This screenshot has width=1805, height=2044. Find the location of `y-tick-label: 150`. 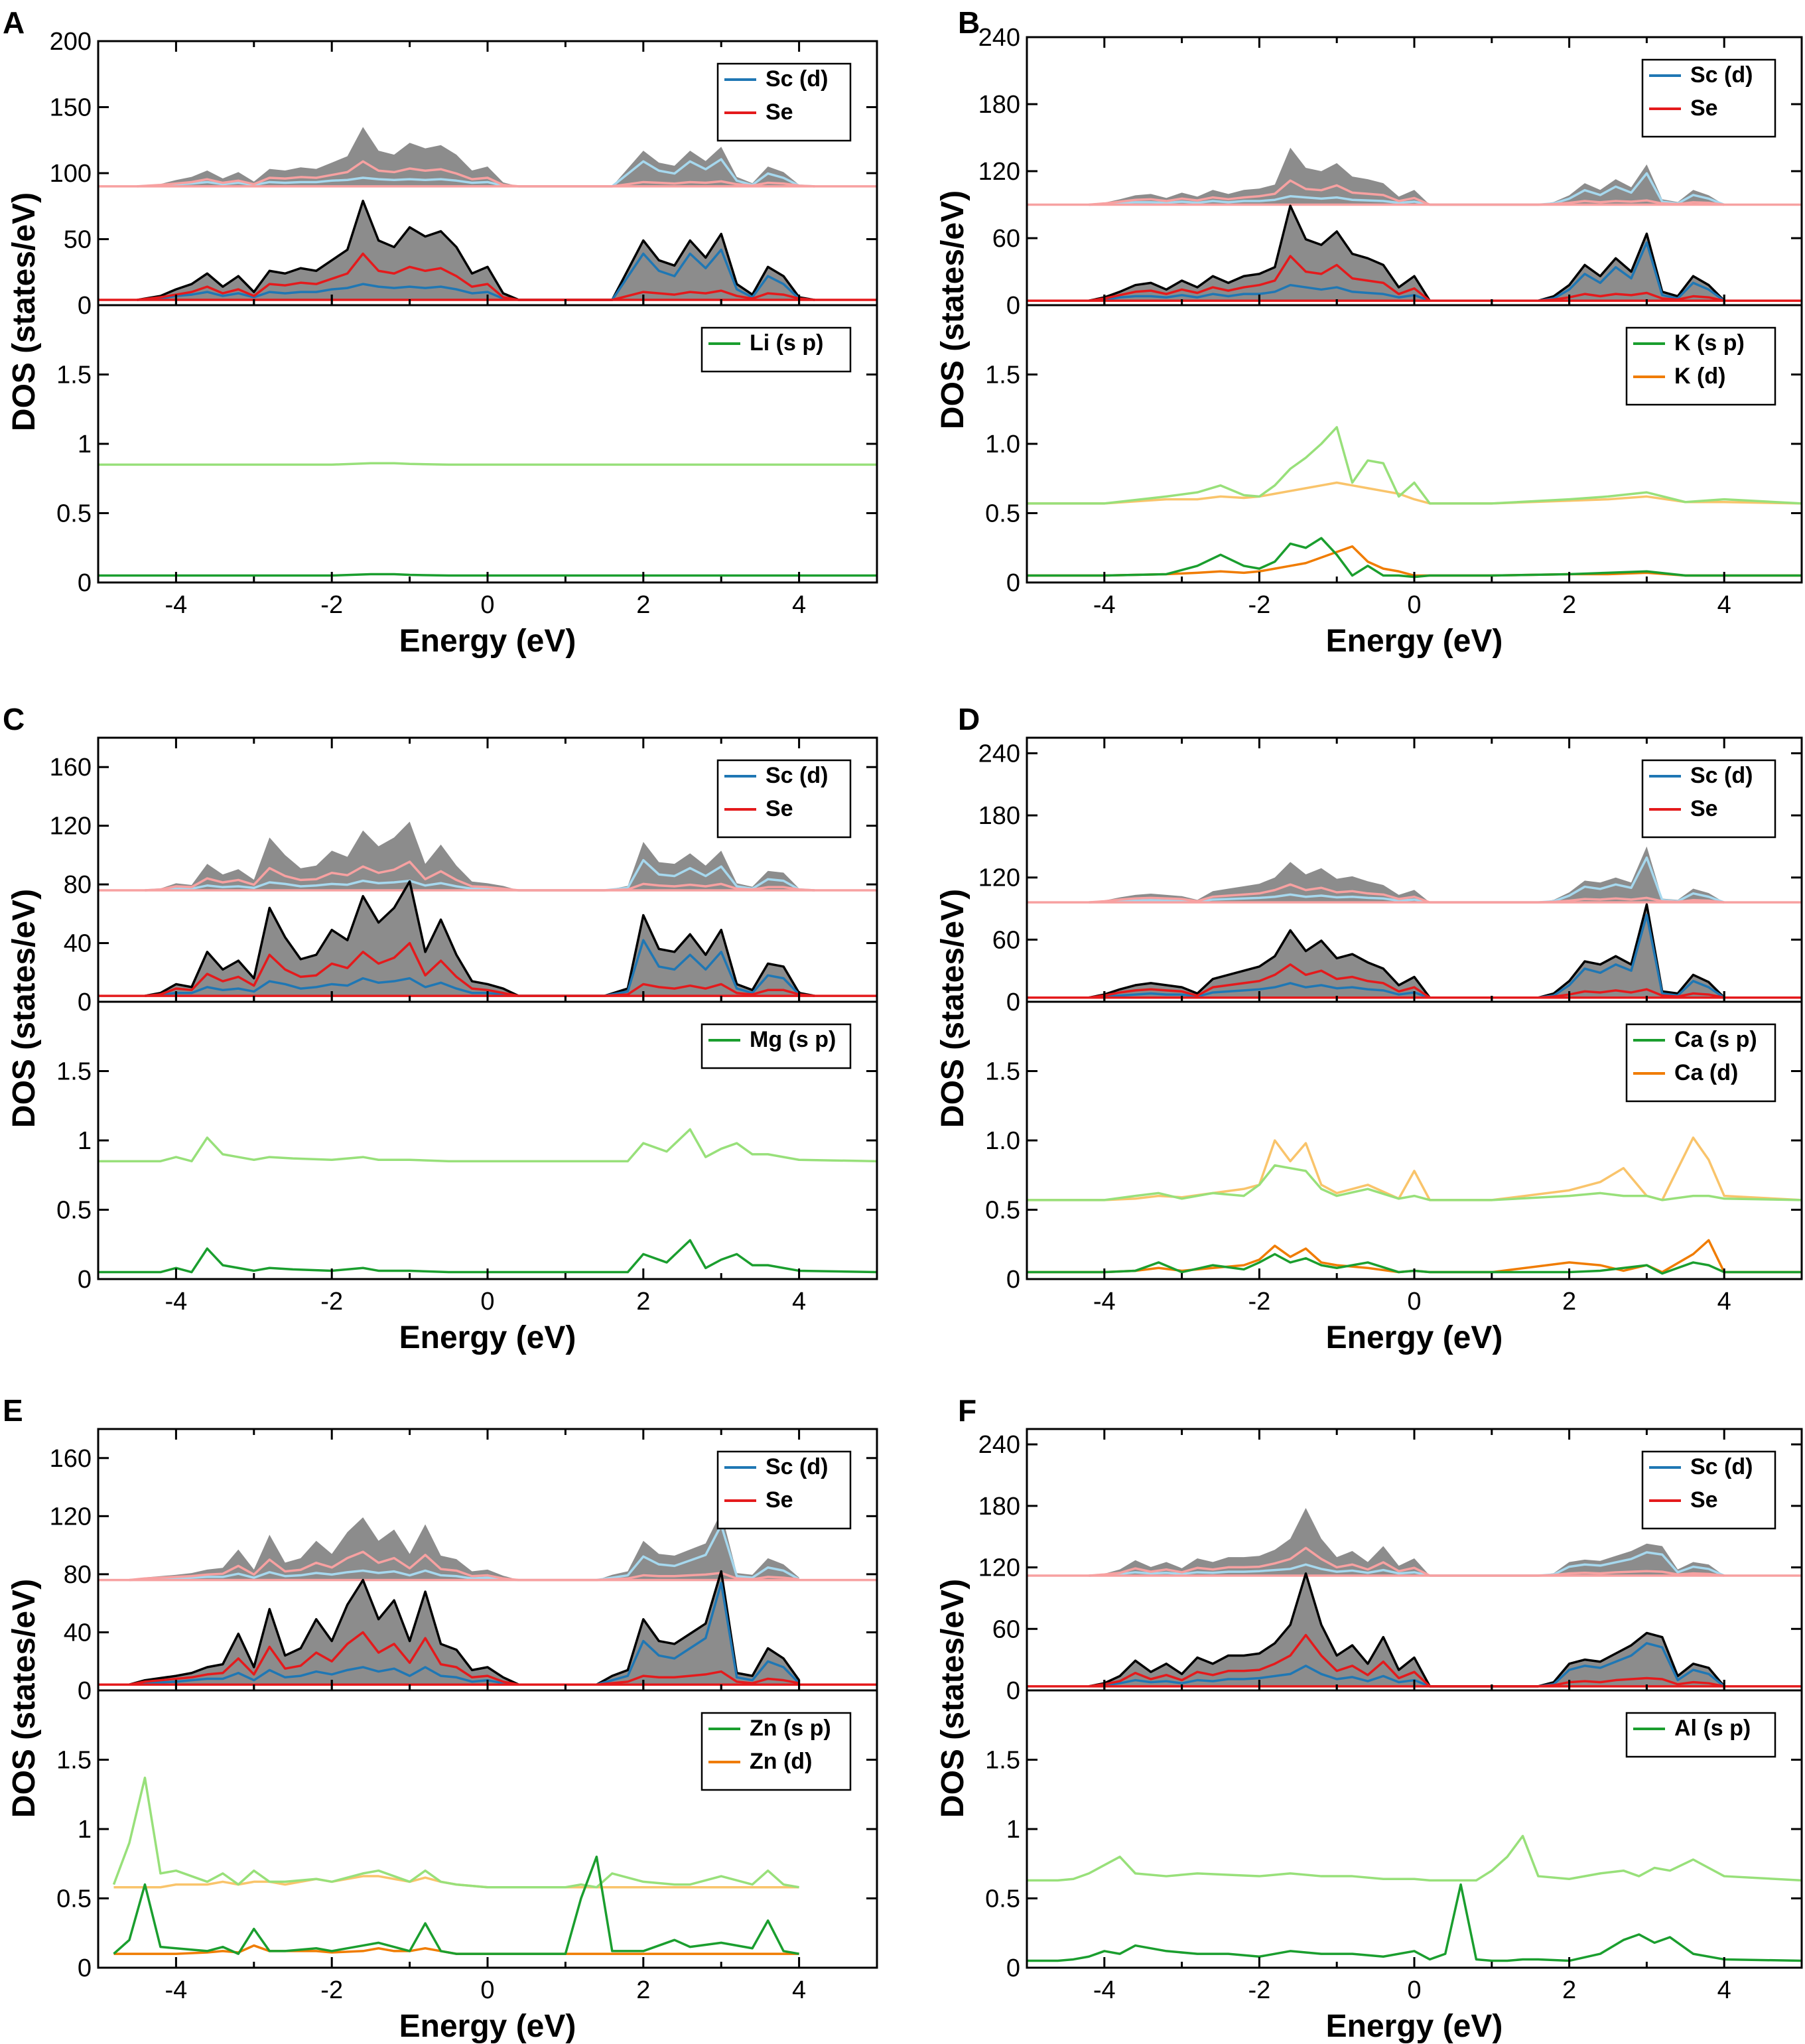

y-tick-label: 150 is located at coordinates (71, 108).